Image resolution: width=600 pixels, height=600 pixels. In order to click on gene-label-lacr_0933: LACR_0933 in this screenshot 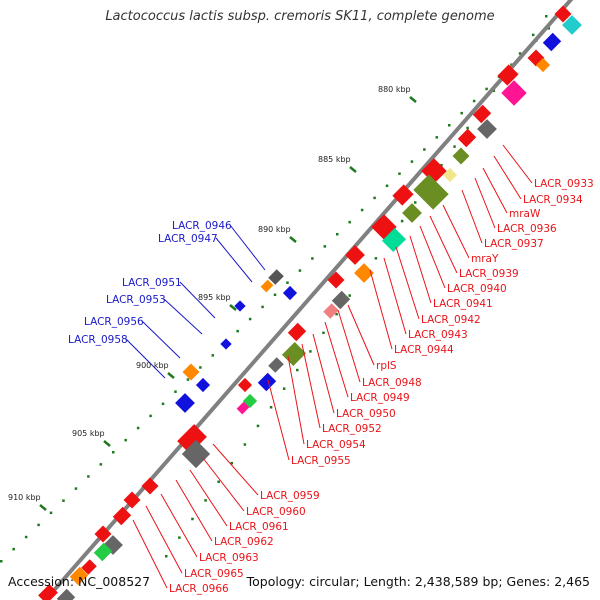, I will do `click(564, 184)`.